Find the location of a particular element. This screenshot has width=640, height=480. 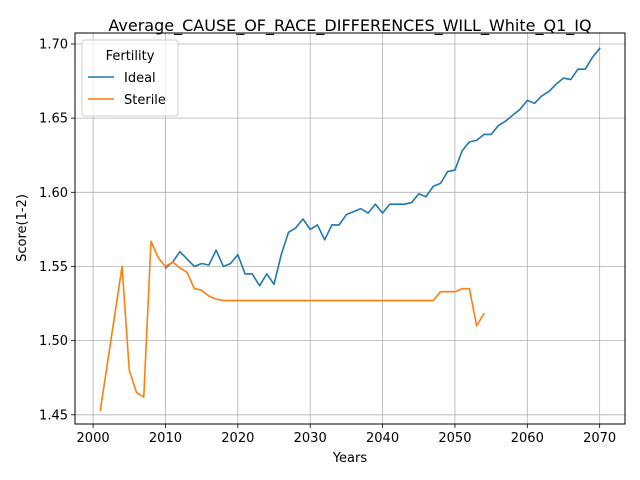

x-axis-label: Years is located at coordinates (350, 458).